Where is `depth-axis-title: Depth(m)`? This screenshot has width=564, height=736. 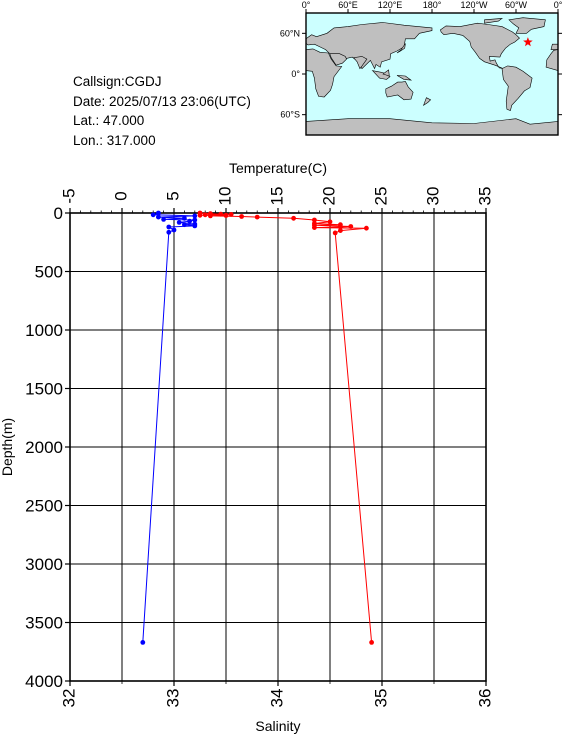 depth-axis-title: Depth(m) is located at coordinates (7, 447).